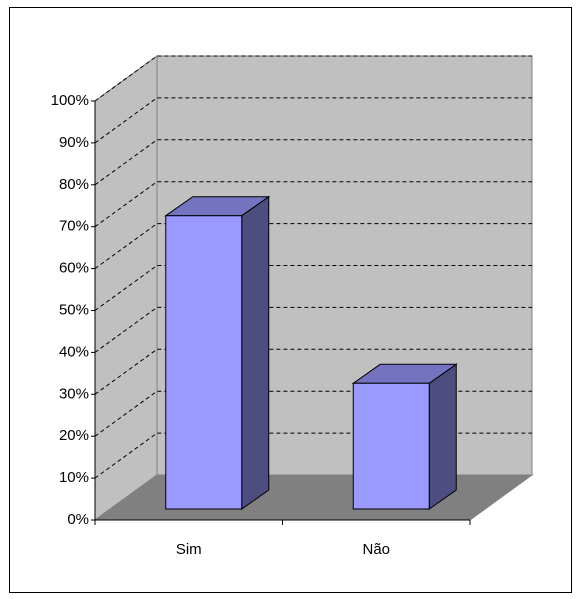 The height and width of the screenshot is (599, 579). I want to click on y-tick-label: 90%, so click(74, 142).